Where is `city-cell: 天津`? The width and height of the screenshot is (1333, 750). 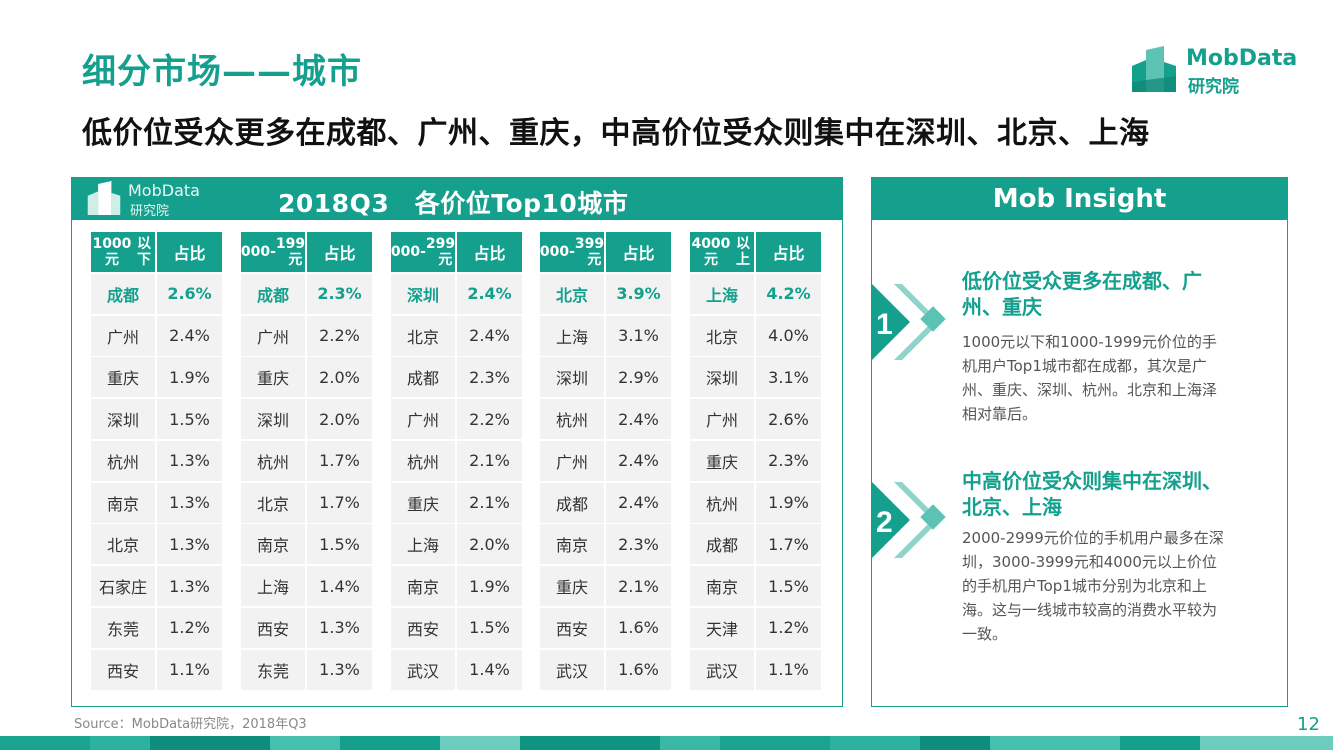 city-cell: 天津 is located at coordinates (722, 627).